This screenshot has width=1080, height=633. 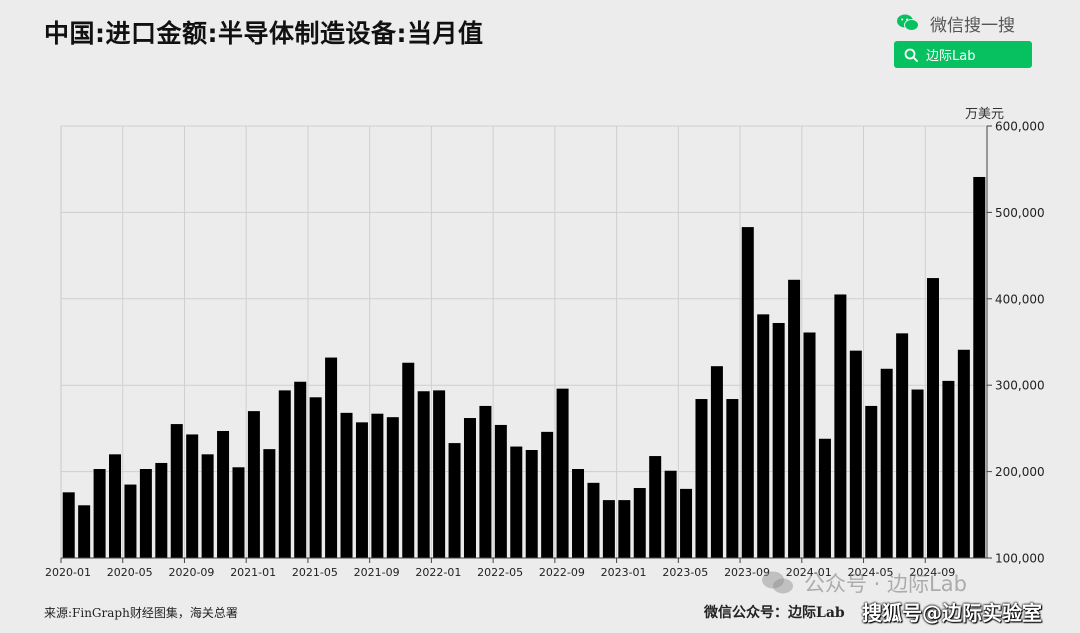 What do you see at coordinates (1020, 299) in the screenshot?
I see `y-tick-label: 400,000` at bounding box center [1020, 299].